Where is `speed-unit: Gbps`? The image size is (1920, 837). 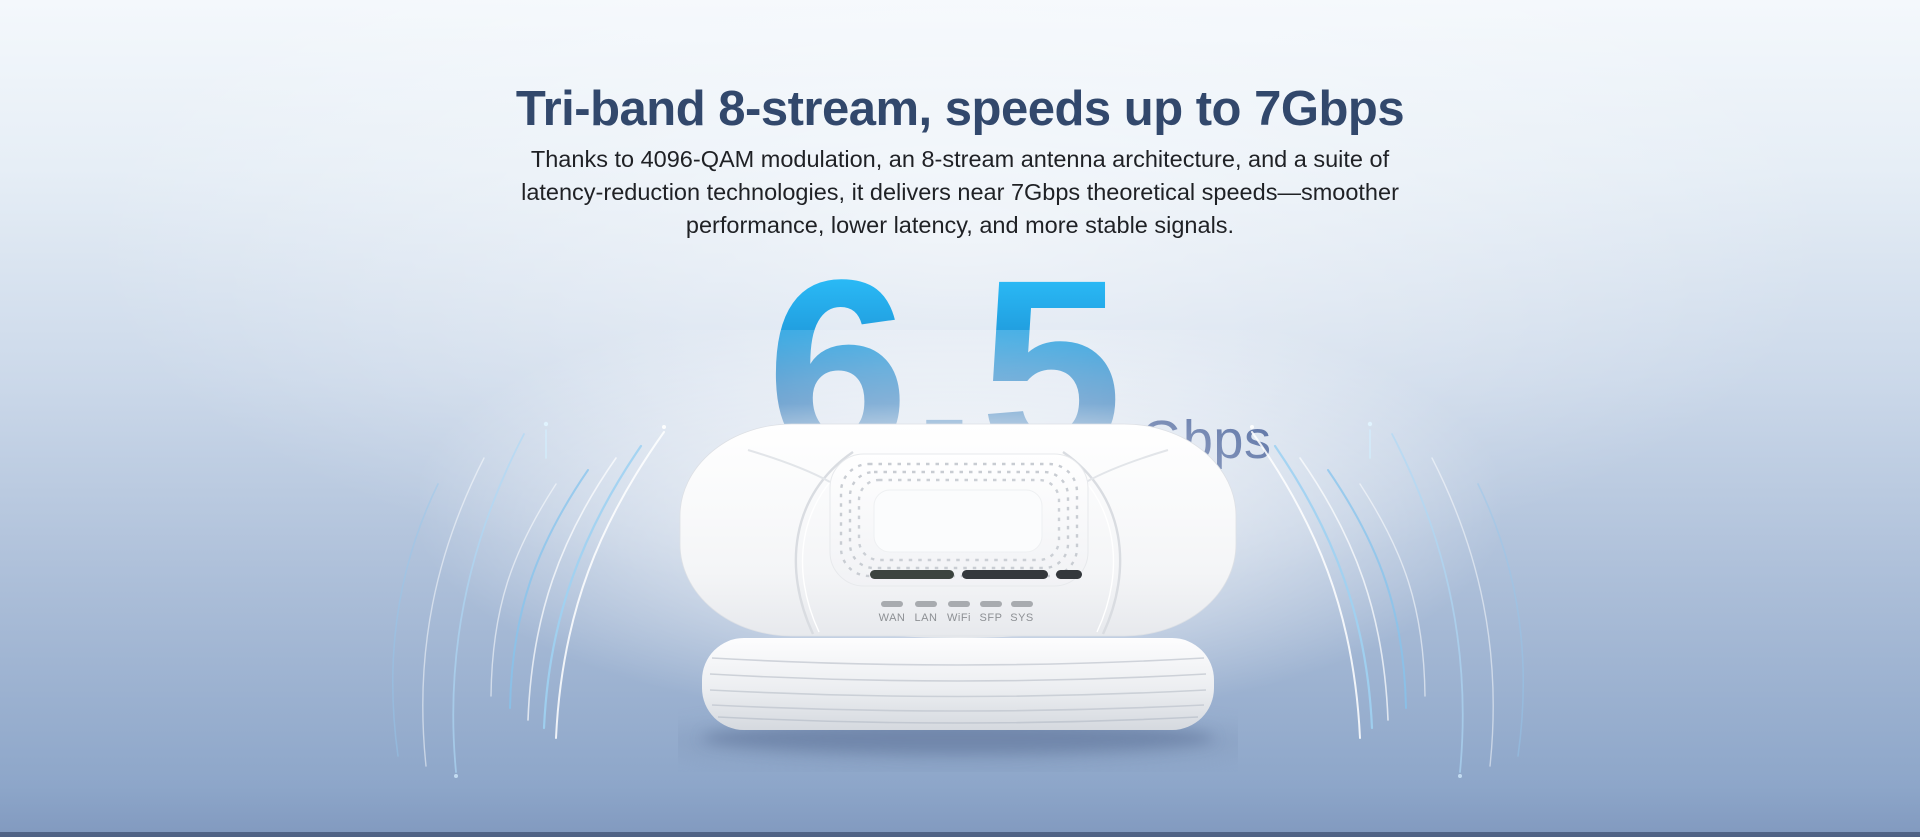
speed-unit: Gbps is located at coordinates (1206, 440).